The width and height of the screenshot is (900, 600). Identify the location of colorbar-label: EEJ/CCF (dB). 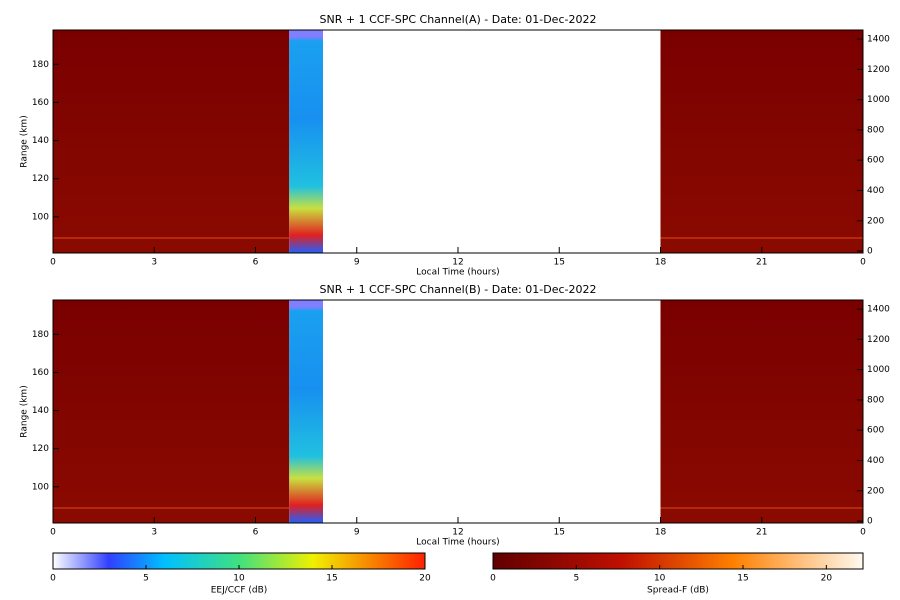
(239, 591).